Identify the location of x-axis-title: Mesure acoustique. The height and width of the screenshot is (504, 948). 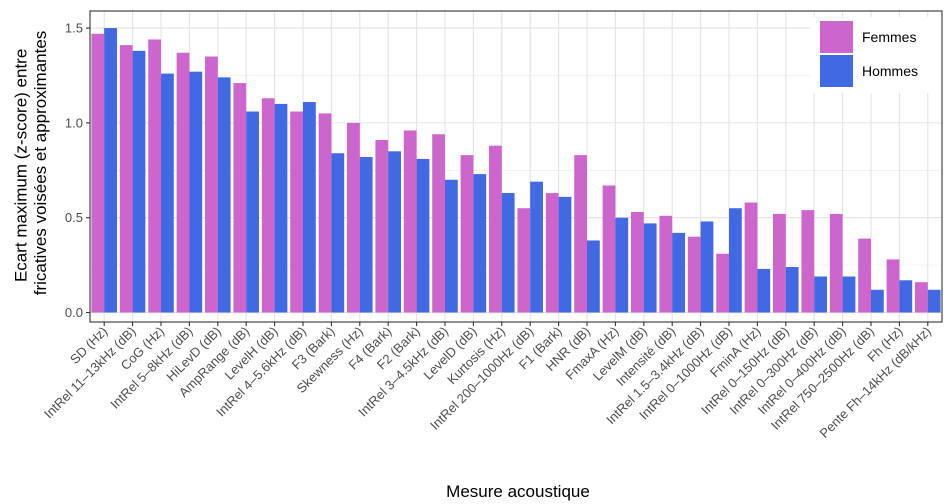
(518, 491).